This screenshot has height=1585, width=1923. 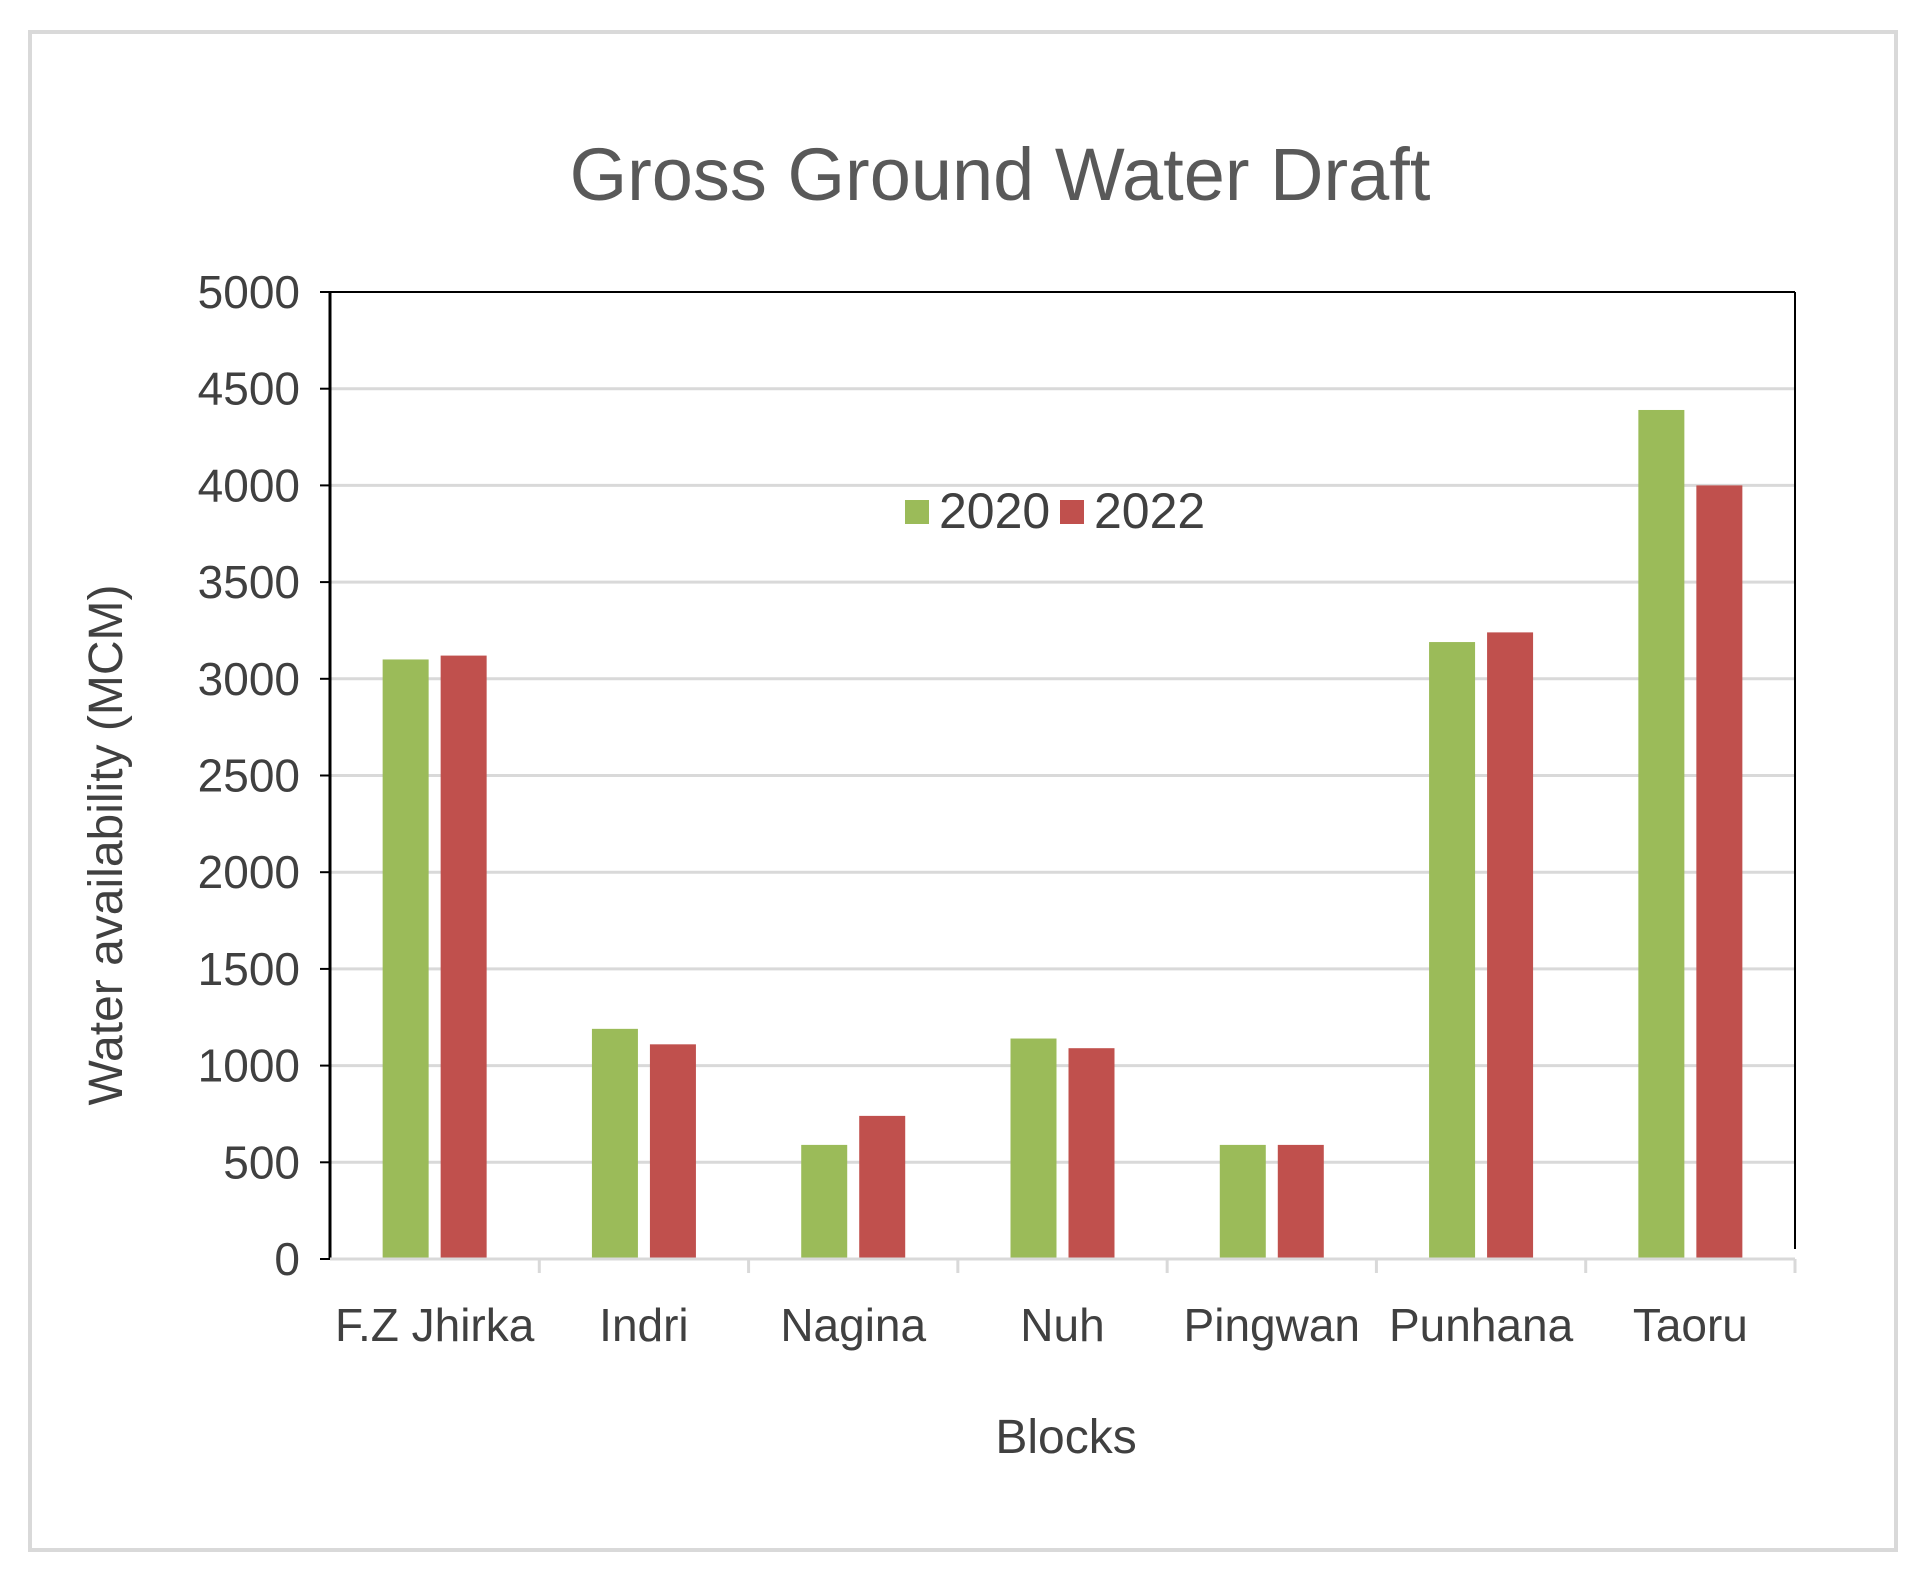 What do you see at coordinates (1091, 1153) in the screenshot?
I see `bar-2022-nuh` at bounding box center [1091, 1153].